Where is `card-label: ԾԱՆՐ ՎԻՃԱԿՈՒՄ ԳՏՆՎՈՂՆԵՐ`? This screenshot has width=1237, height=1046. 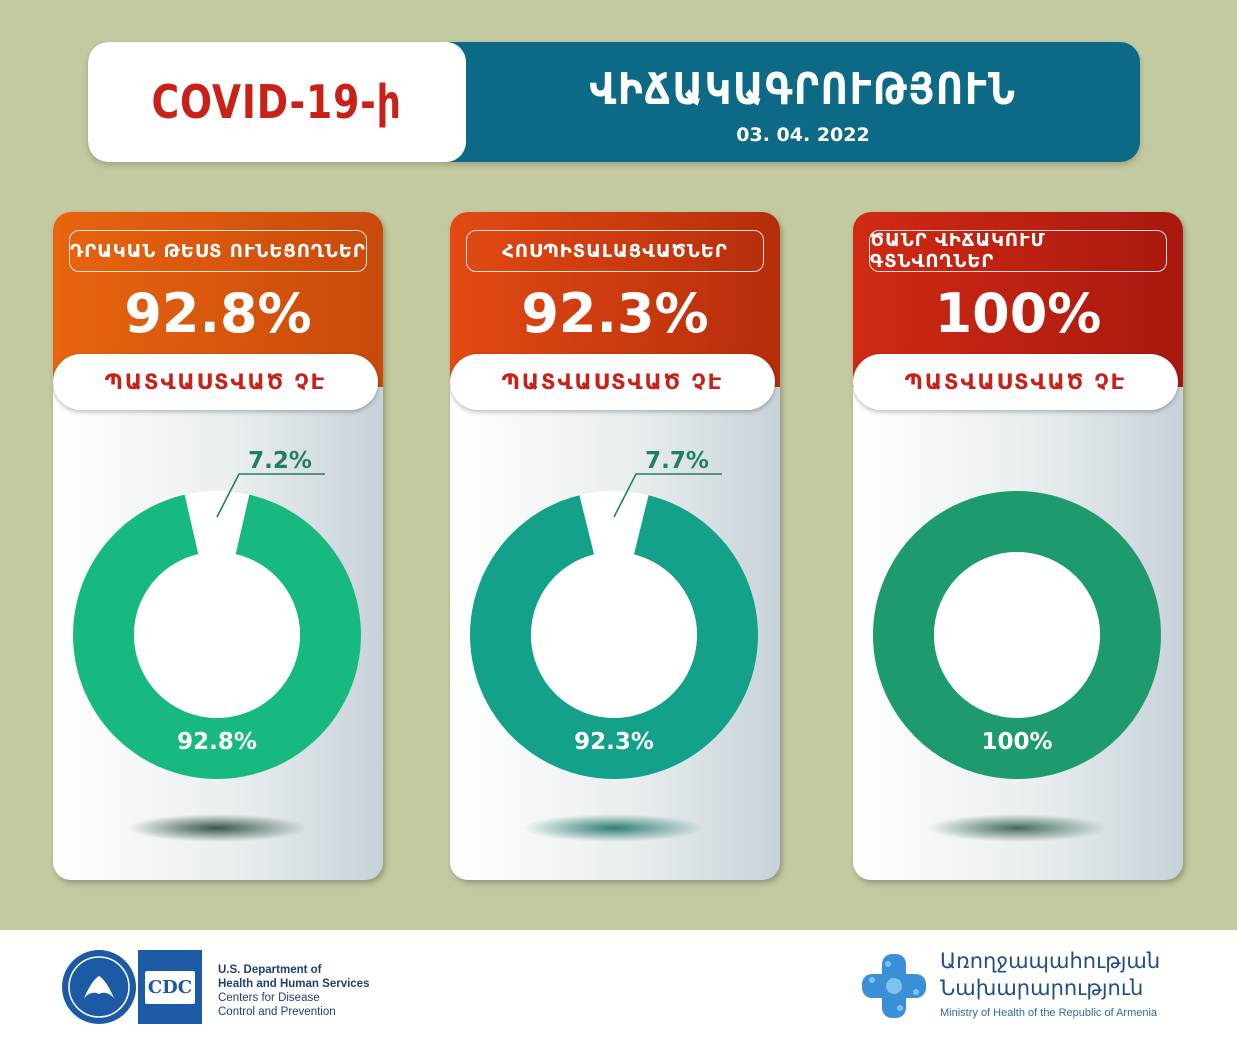 card-label: ԾԱՆՐ ՎԻՃԱԿՈՒՄ ԳՏՆՎՈՂՆԵՐ is located at coordinates (1018, 251).